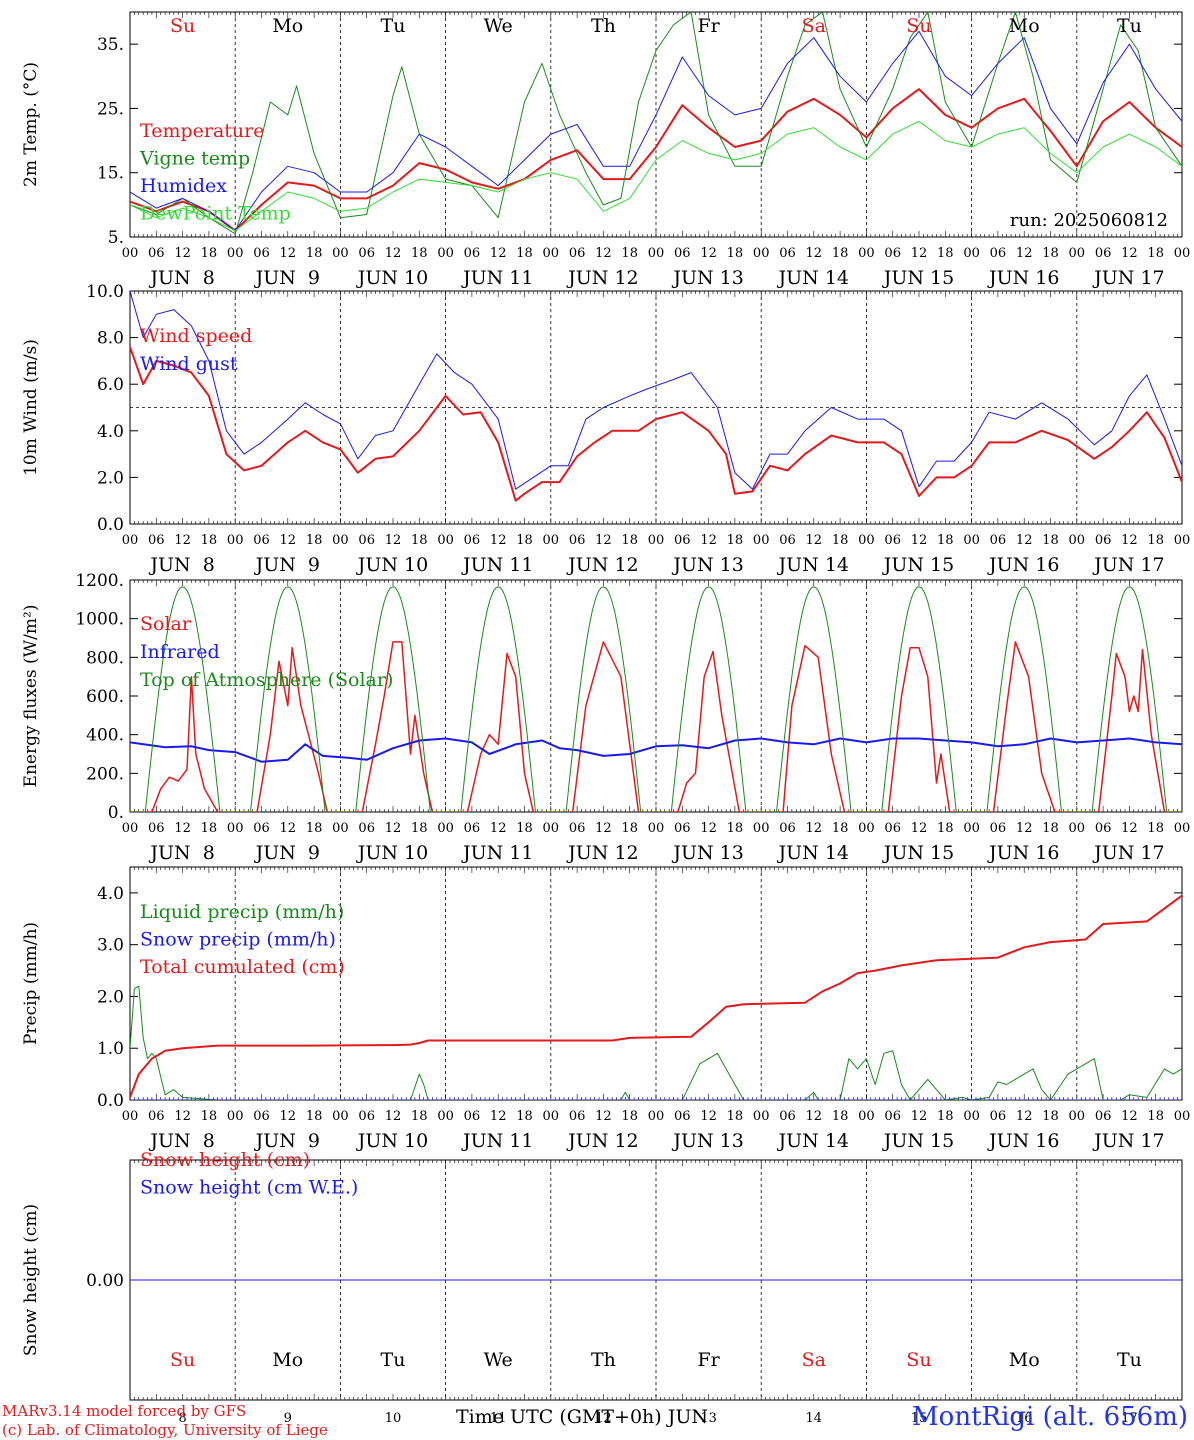 The height and width of the screenshot is (1440, 1194). Describe the element at coordinates (1128, 853) in the screenshot. I see `date-label: JUN 17` at that location.